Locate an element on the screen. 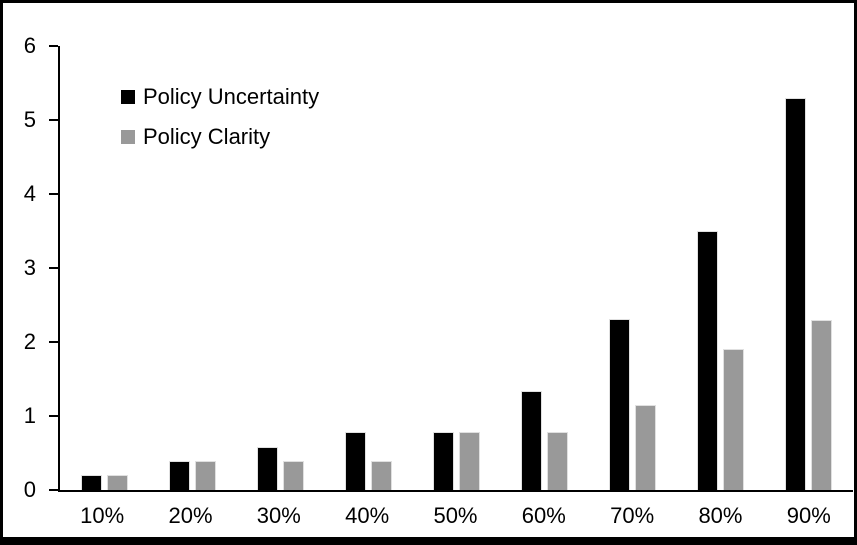 Image resolution: width=857 pixels, height=545 pixels. category-group-50% is located at coordinates (456, 268).